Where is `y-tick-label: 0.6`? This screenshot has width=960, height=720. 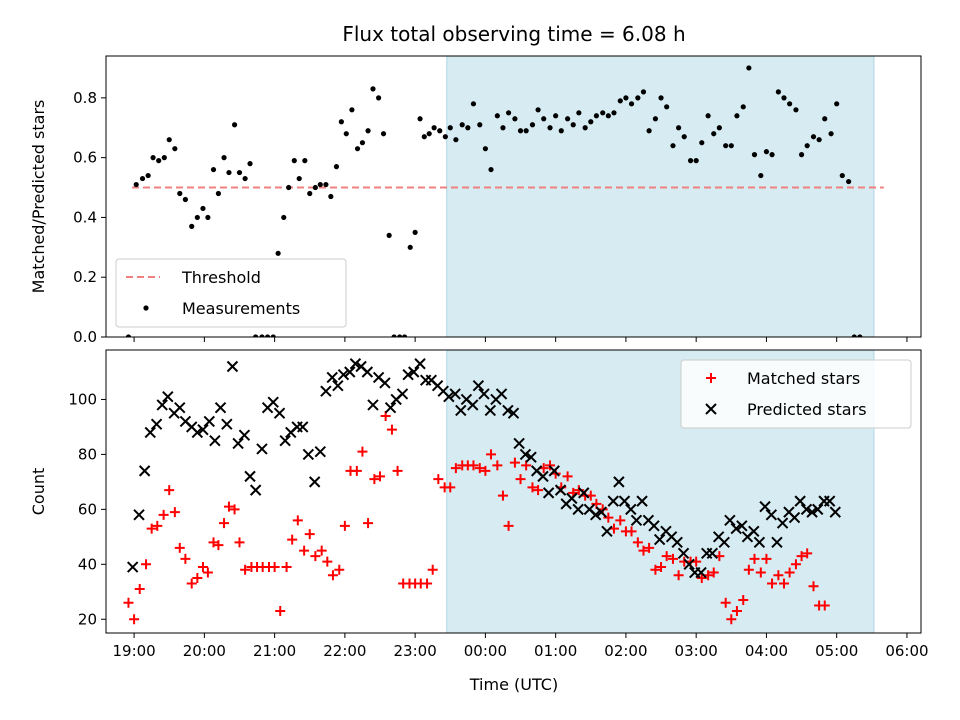 y-tick-label: 0.6 is located at coordinates (85, 158).